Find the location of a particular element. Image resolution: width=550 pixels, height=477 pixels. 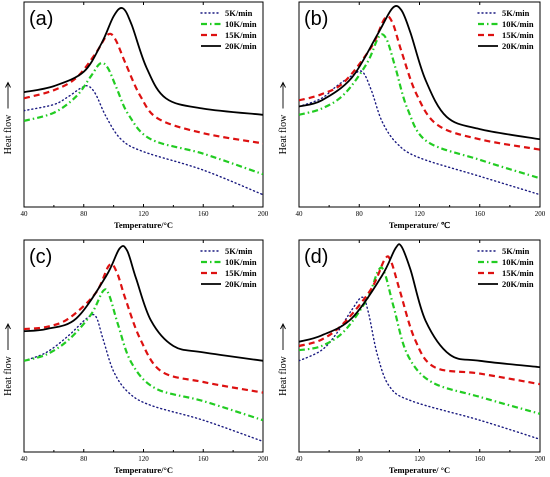

panel-label: (b) is located at coordinates (316, 19).